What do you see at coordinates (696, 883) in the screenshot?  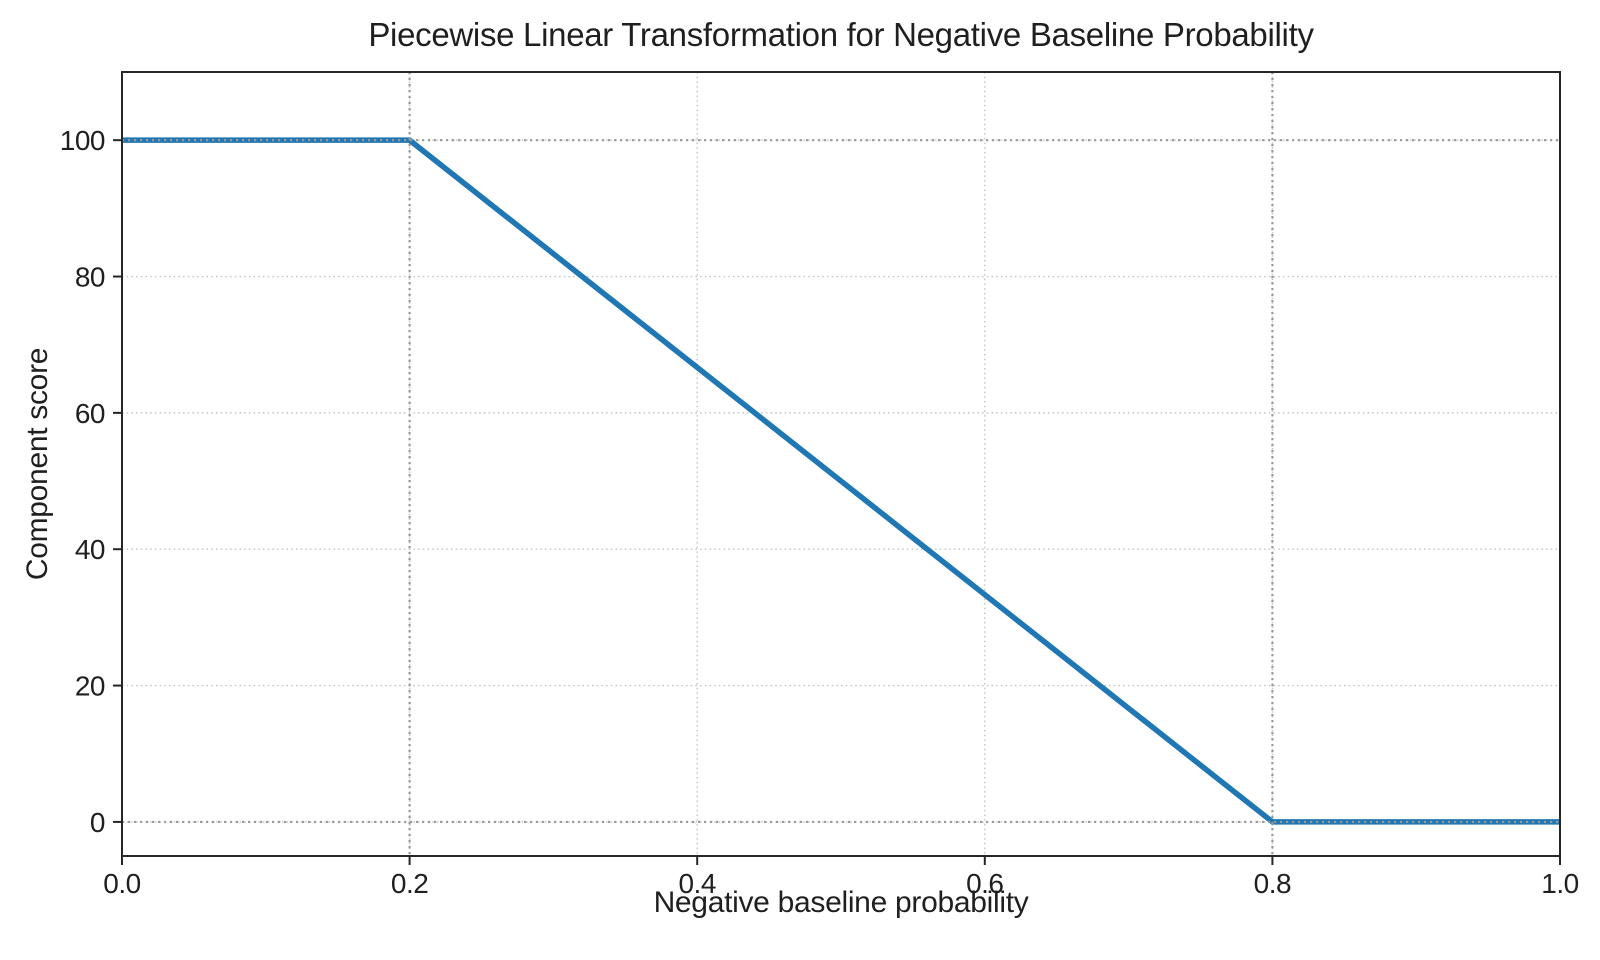 I see `x-tick-label: 0.4` at bounding box center [696, 883].